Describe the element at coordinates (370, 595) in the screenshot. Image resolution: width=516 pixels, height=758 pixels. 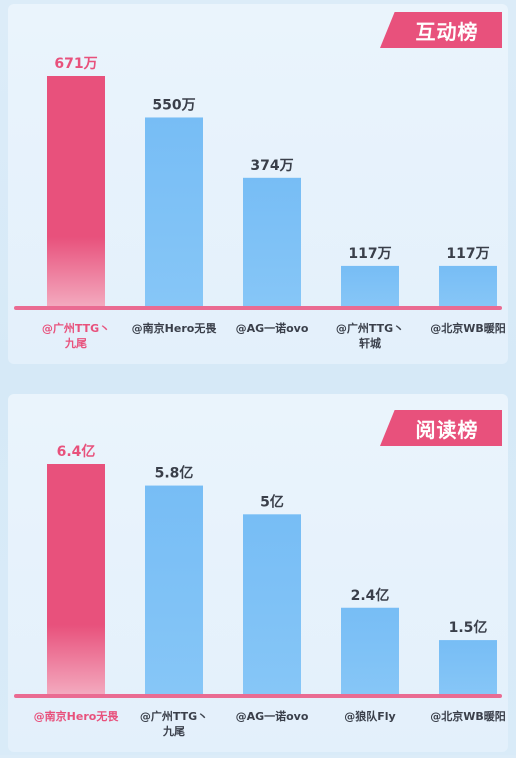
I see `value-label-4: 2.4亿` at that location.